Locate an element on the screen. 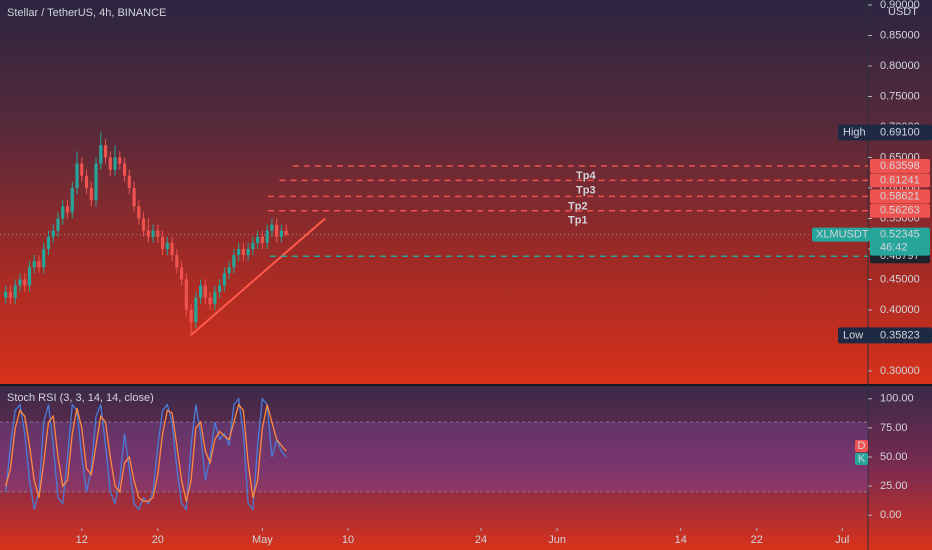 The image size is (932, 550). x-tick-label: 20 is located at coordinates (158, 540).